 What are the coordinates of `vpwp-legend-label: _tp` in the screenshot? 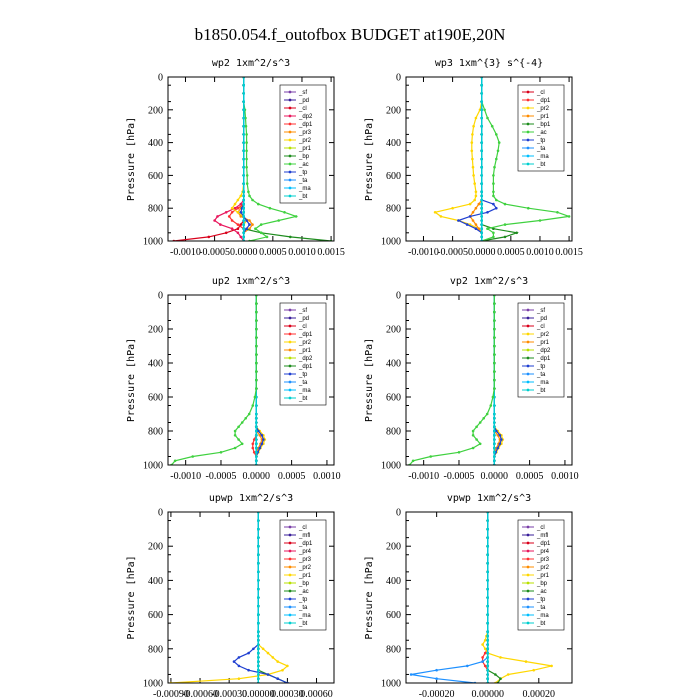 It's located at (541, 600).